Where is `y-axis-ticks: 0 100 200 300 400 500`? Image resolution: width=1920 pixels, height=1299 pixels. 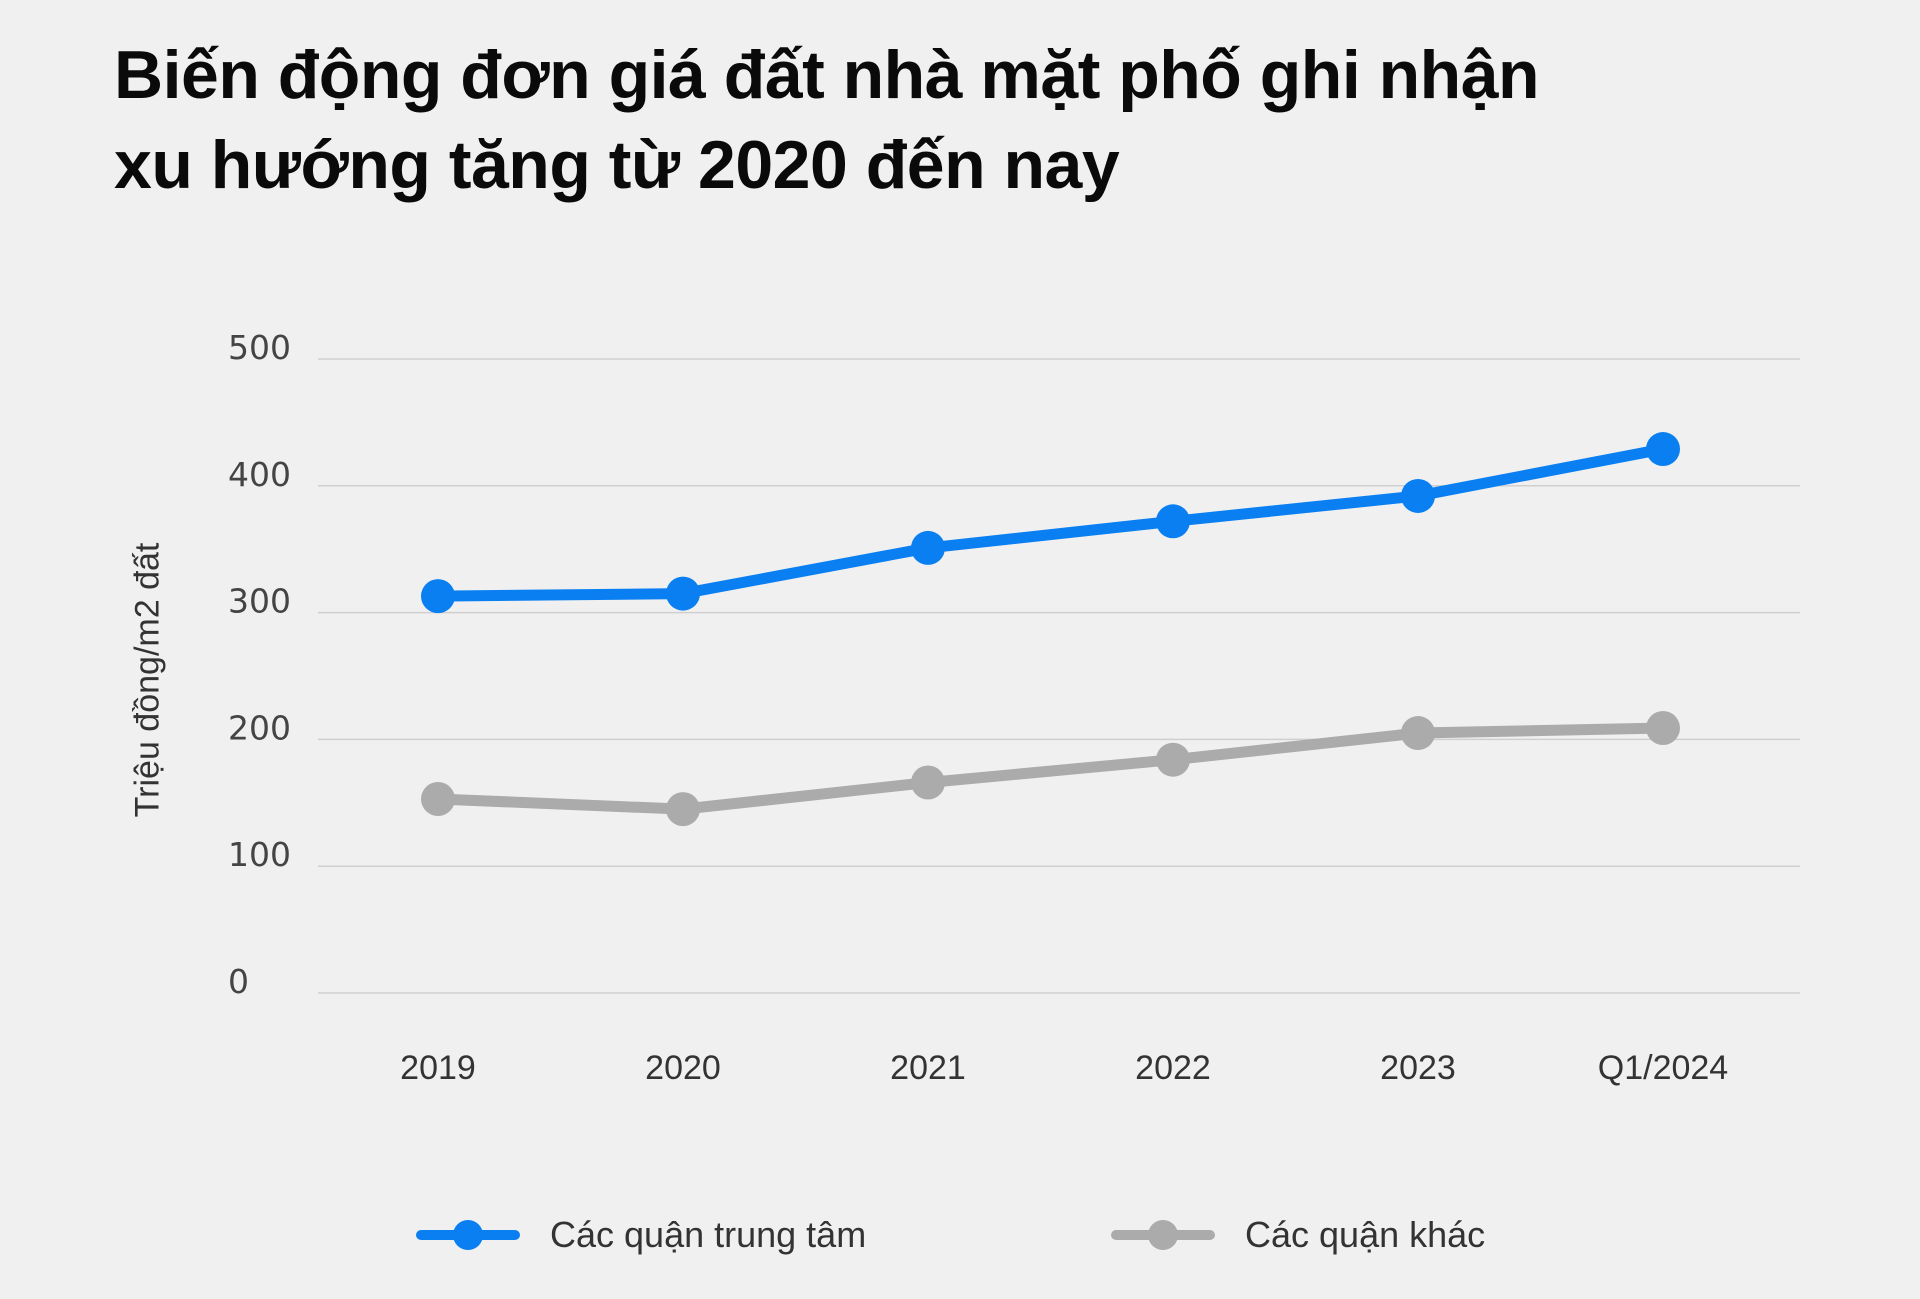
y-axis-ticks: 0 100 200 300 400 500 is located at coordinates (259, 664).